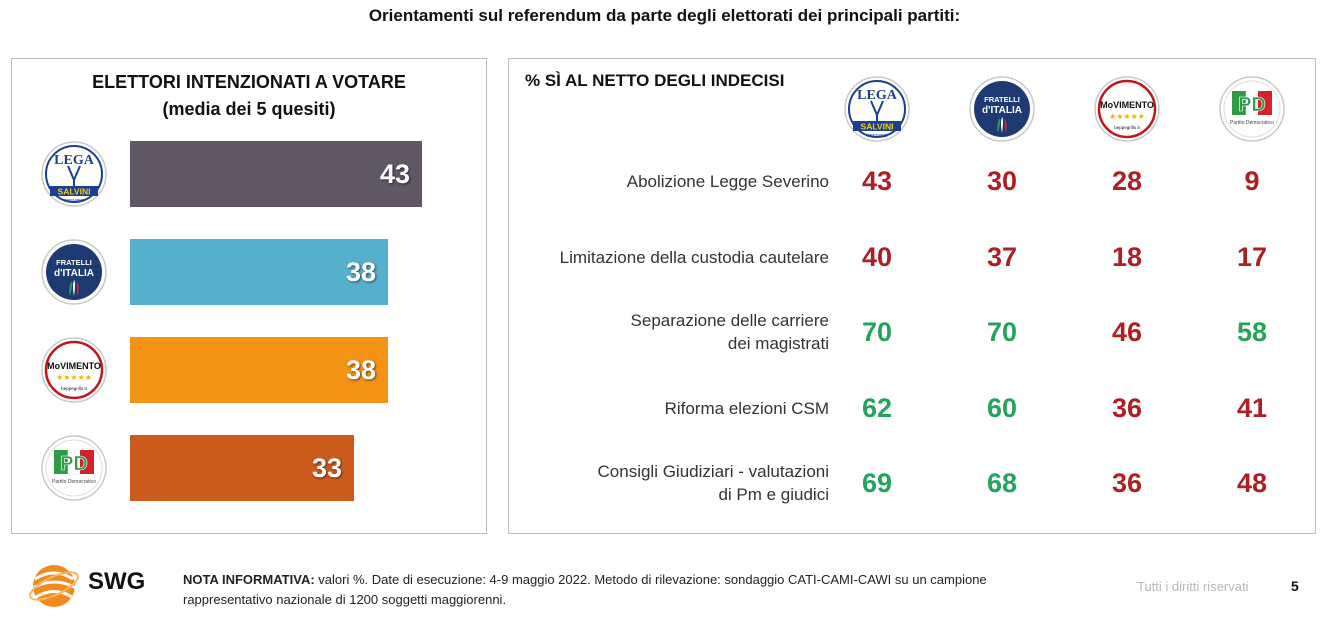 This screenshot has height=621, width=1329. I want to click on question-label: Limitazione della custodia cautelare, so click(669, 257).